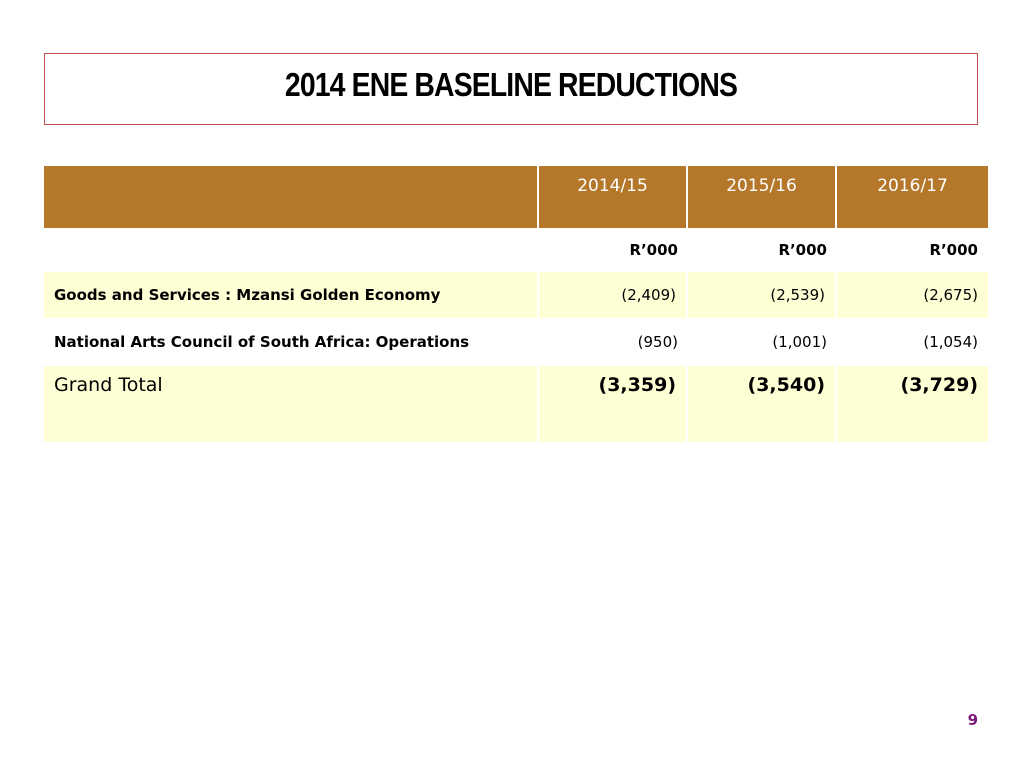 Image resolution: width=1024 pixels, height=768 pixels. What do you see at coordinates (762, 342) in the screenshot?
I see `row-value: (1,001)` at bounding box center [762, 342].